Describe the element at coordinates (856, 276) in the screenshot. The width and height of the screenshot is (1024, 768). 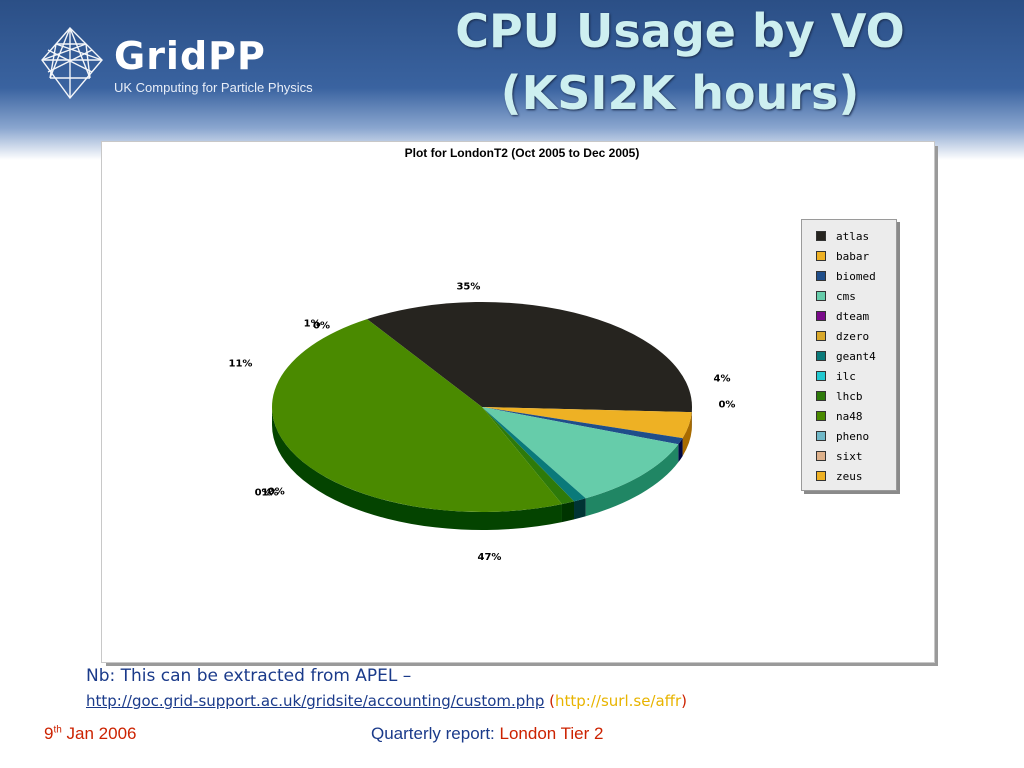
I see `legend-label: biomed` at that location.